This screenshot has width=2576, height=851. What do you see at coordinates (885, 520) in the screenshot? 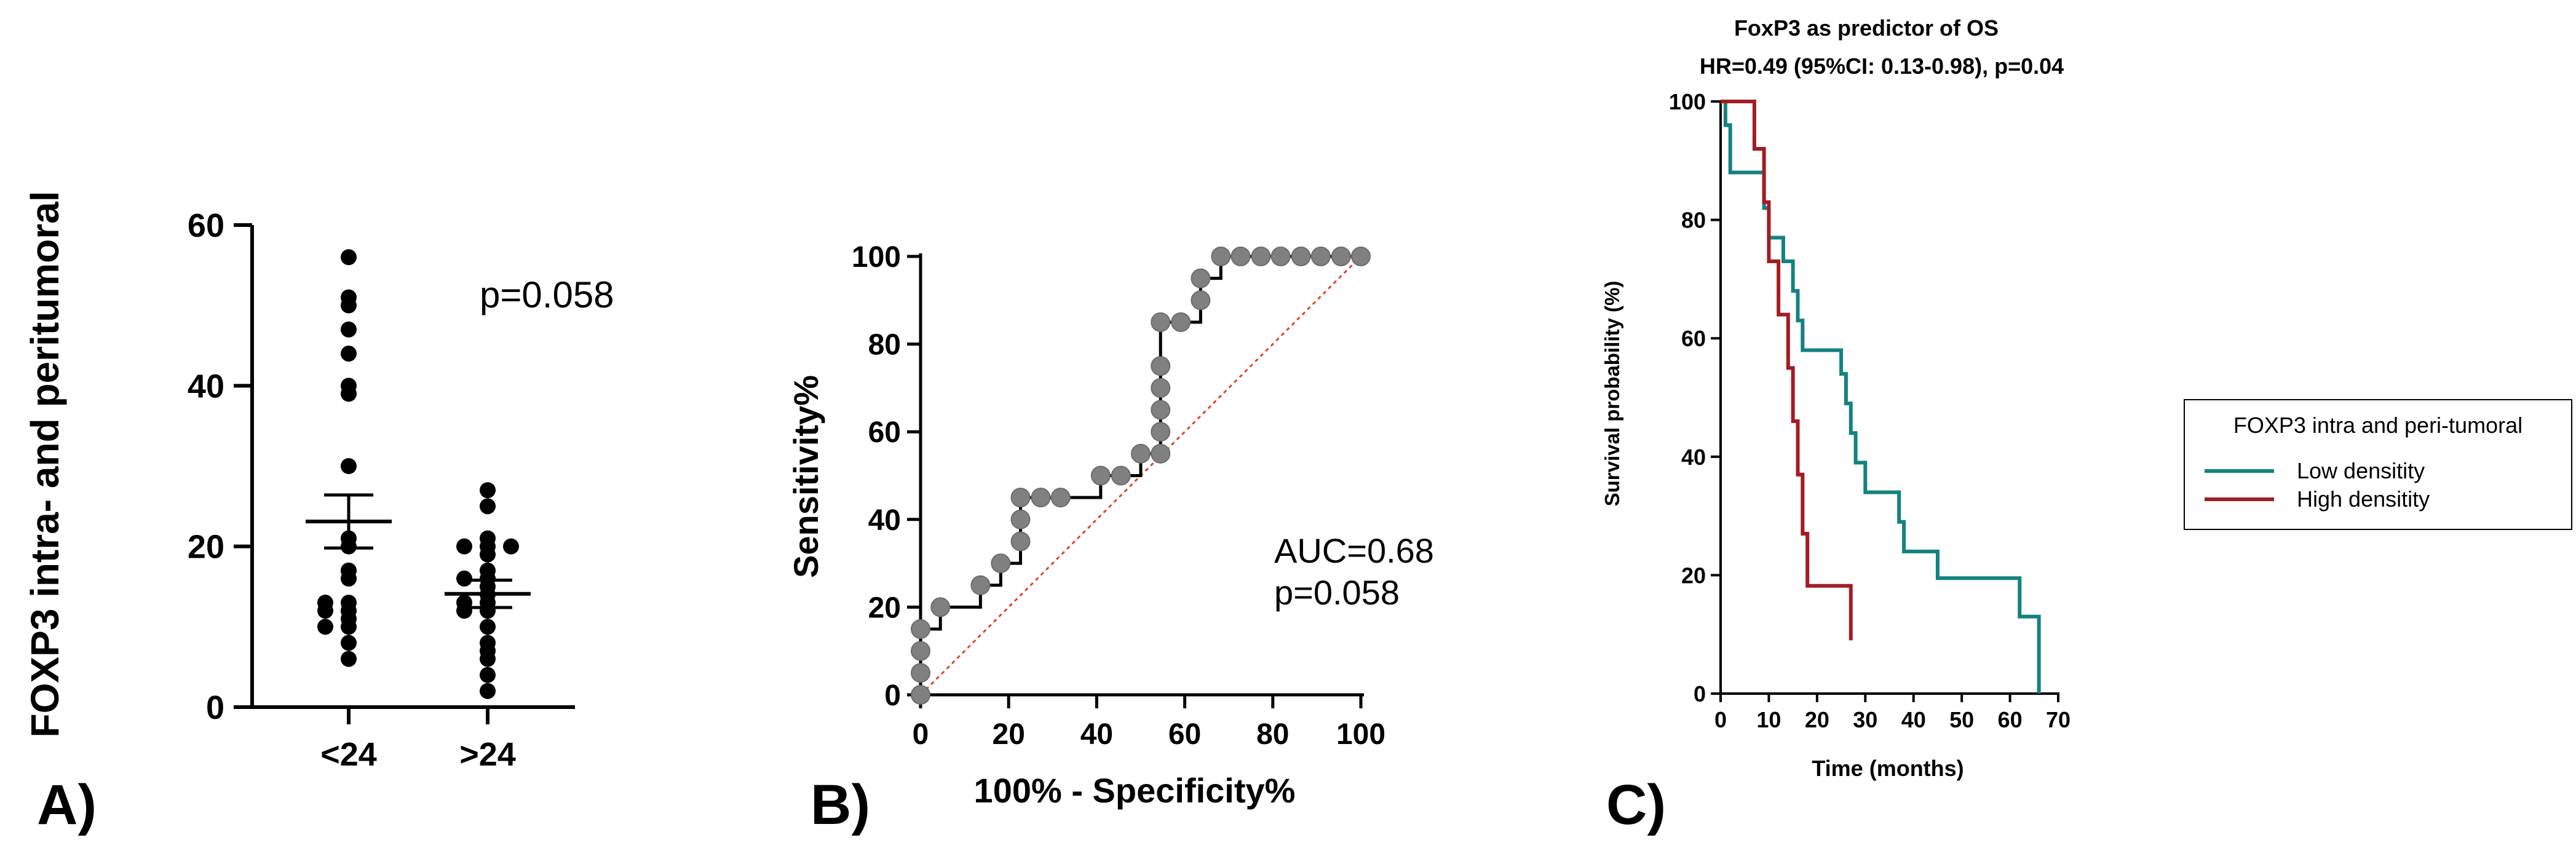
I see `panel-b-y-tick-label: 40` at bounding box center [885, 520].